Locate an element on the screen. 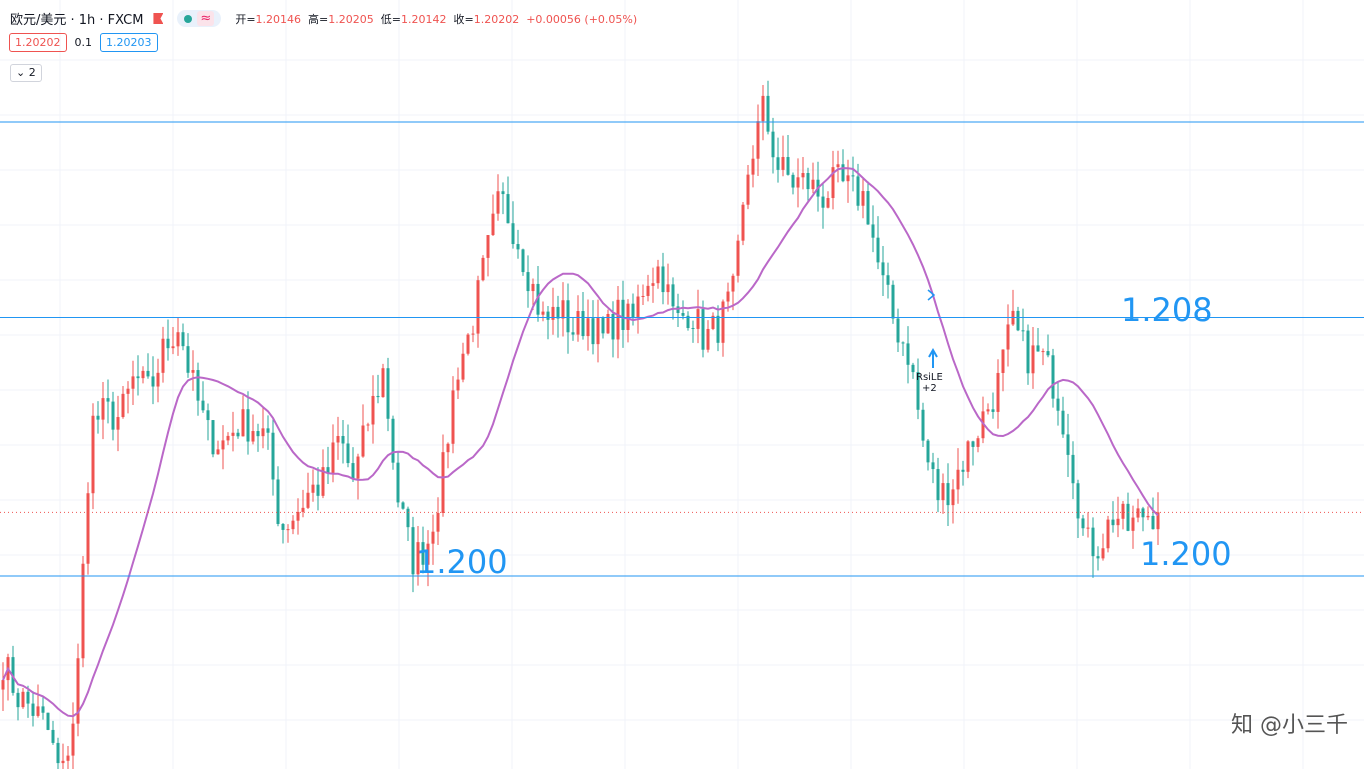 This screenshot has width=1364, height=769. symbol-title: 欧元/美元 · 1h · FXCM is located at coordinates (77, 20).